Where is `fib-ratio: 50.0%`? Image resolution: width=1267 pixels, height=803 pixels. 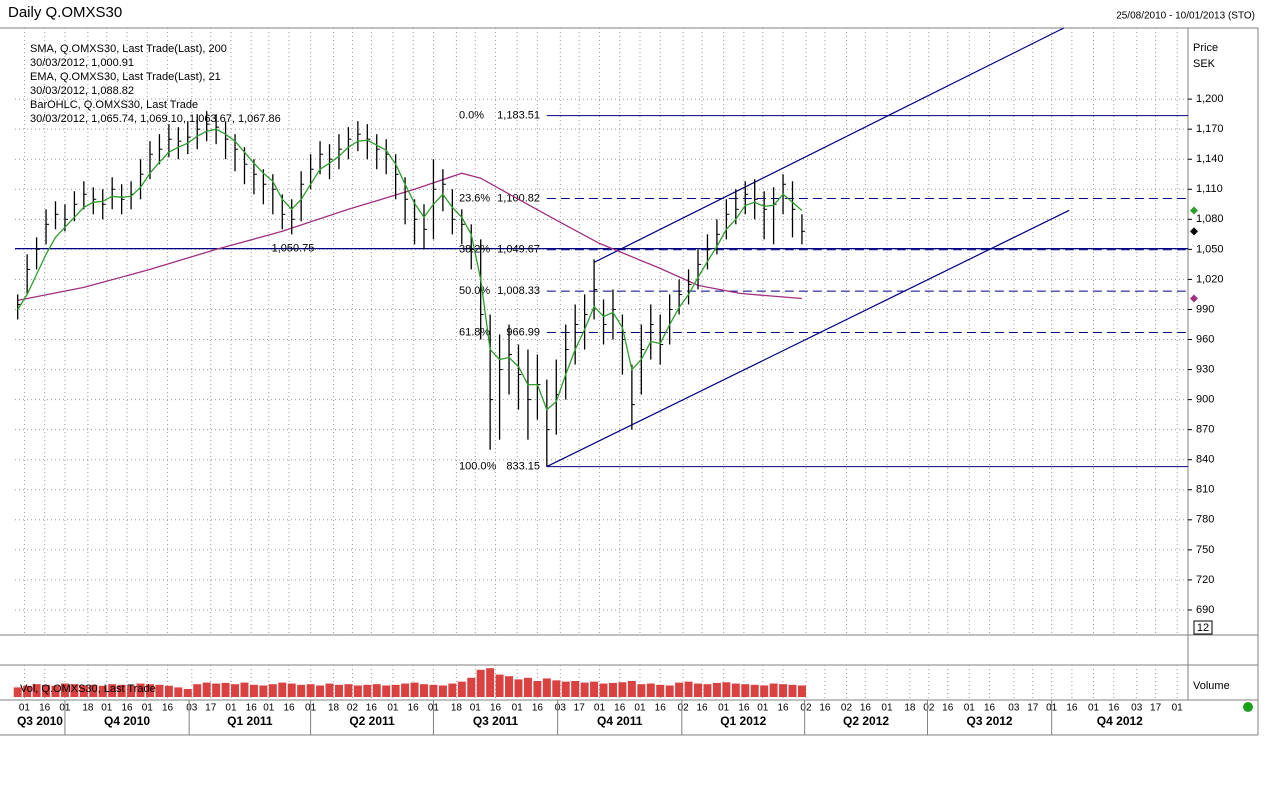 fib-ratio: 50.0% is located at coordinates (474, 291).